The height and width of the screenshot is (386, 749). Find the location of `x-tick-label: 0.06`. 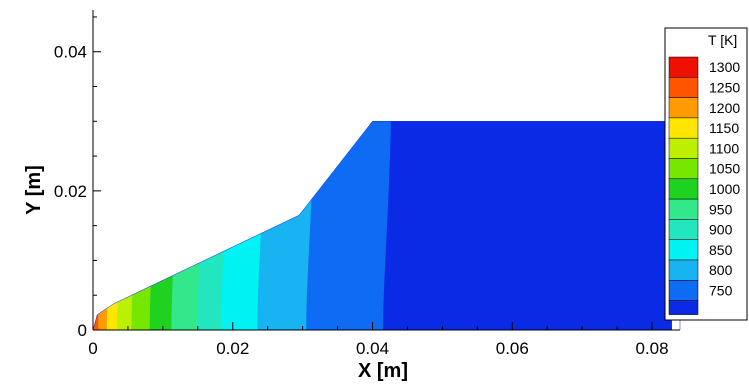

x-tick-label: 0.06 is located at coordinates (512, 348).